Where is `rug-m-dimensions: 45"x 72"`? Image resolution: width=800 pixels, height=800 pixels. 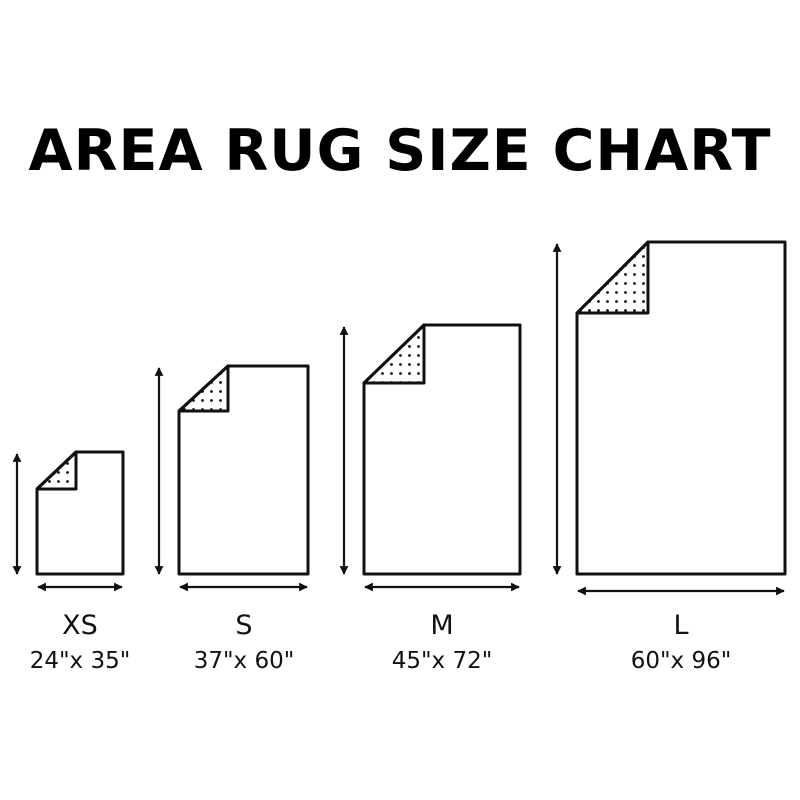
rug-m-dimensions: 45"x 72" is located at coordinates (442, 661).